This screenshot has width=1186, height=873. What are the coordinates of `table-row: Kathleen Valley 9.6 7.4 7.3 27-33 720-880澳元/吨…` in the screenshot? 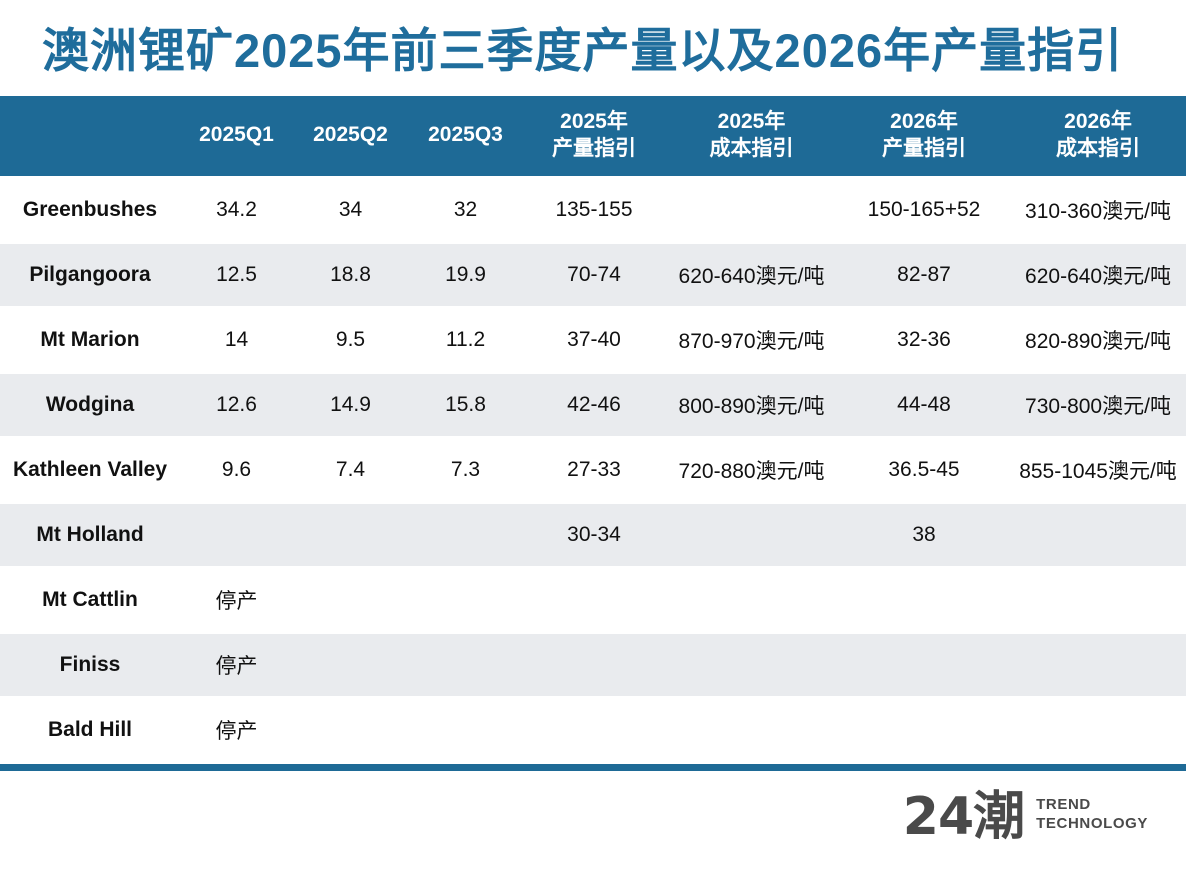 It's located at (593, 469).